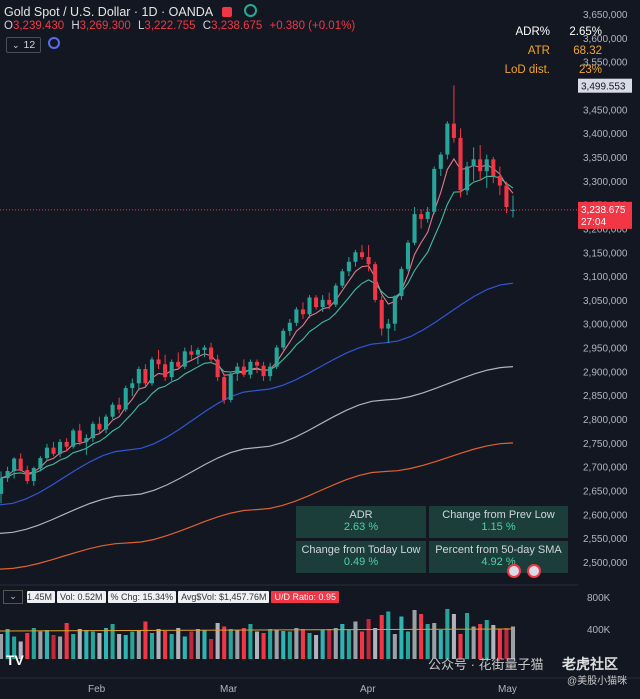 The width and height of the screenshot is (640, 699). What do you see at coordinates (207, 26) in the screenshot?
I see `close-key: C` at bounding box center [207, 26].